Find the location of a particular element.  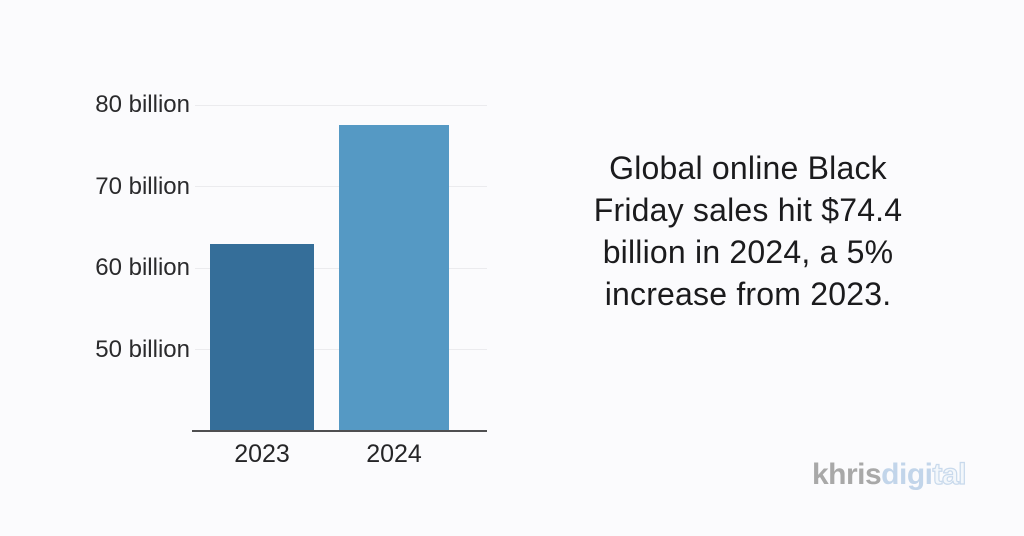

khrisdigital-watermark: khrisdigital is located at coordinates (889, 474).